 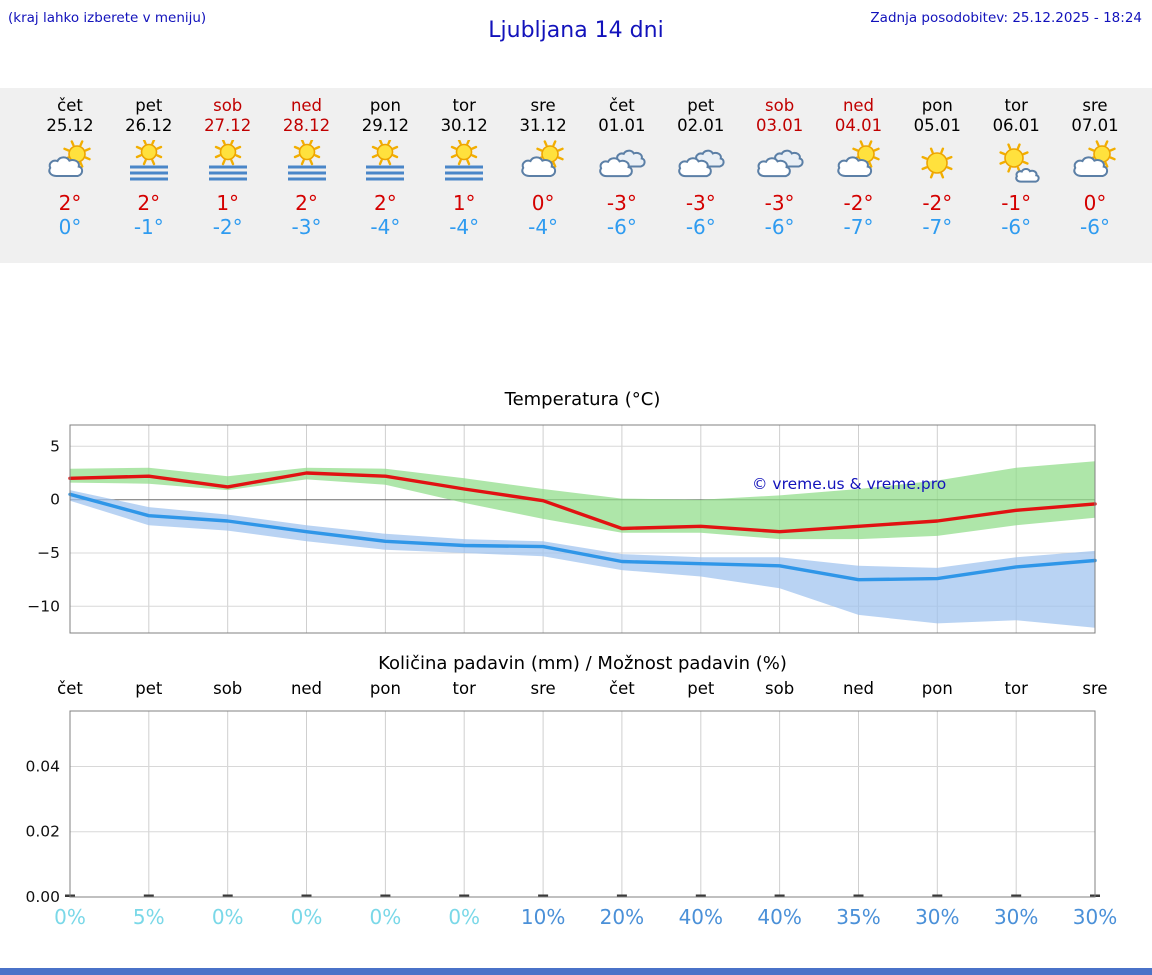 I want to click on day-column-01.01: čet 01.01 -3° -6°, so click(x=622, y=169).